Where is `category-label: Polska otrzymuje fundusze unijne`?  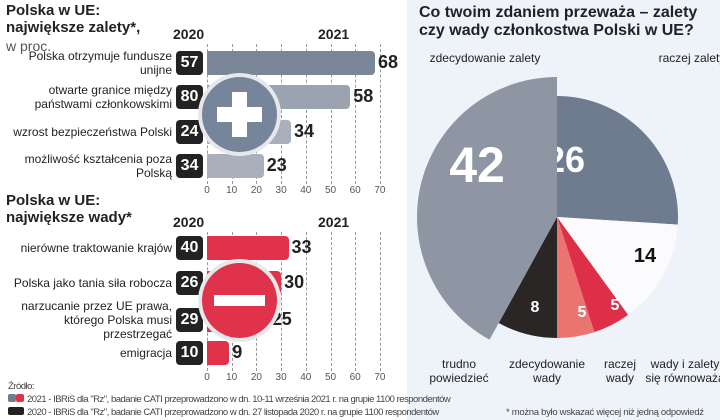
category-label: Polska otrzymuje fundusze unijne is located at coordinates (100, 63).